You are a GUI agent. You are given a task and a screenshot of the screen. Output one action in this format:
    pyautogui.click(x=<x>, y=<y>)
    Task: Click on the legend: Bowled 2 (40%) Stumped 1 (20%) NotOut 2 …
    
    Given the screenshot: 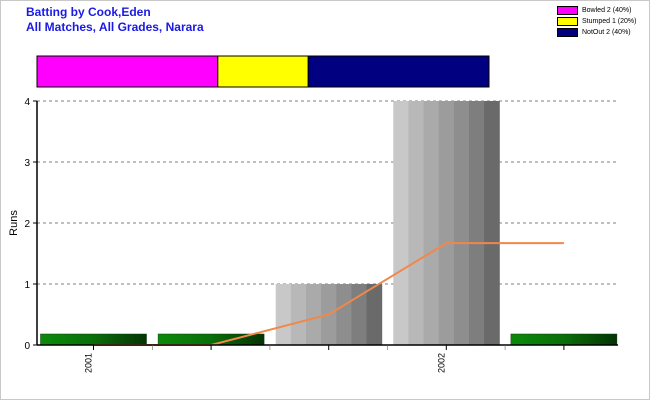 What is the action you would take?
    pyautogui.click(x=596, y=21)
    